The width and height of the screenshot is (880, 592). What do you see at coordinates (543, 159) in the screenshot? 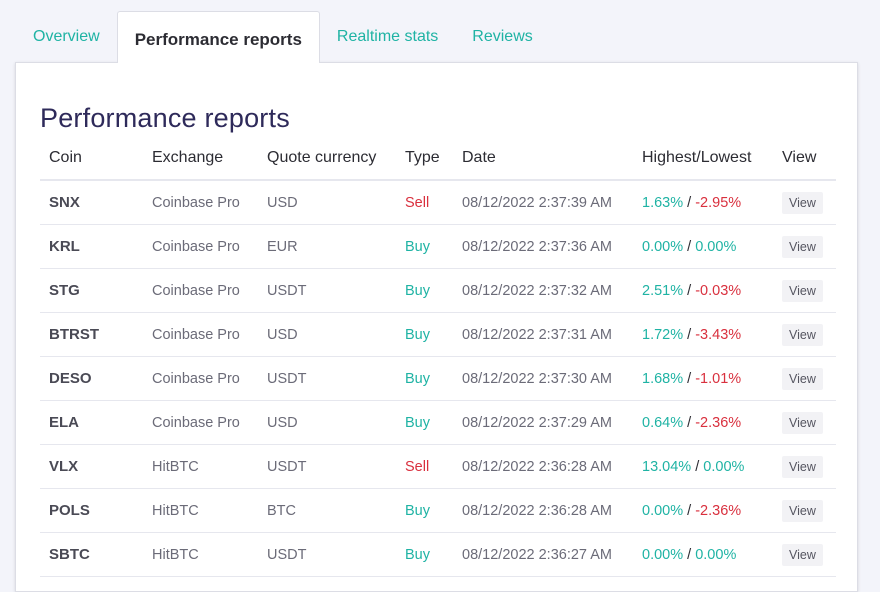
I see `column-header-date: Date` at bounding box center [543, 159].